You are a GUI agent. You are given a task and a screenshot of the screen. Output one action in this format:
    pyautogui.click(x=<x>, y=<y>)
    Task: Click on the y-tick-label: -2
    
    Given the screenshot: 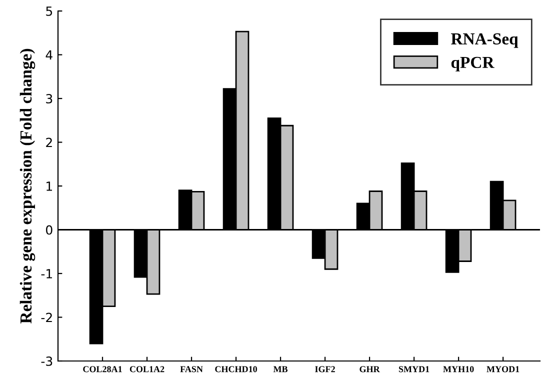 What is the action you would take?
    pyautogui.click(x=46, y=317)
    